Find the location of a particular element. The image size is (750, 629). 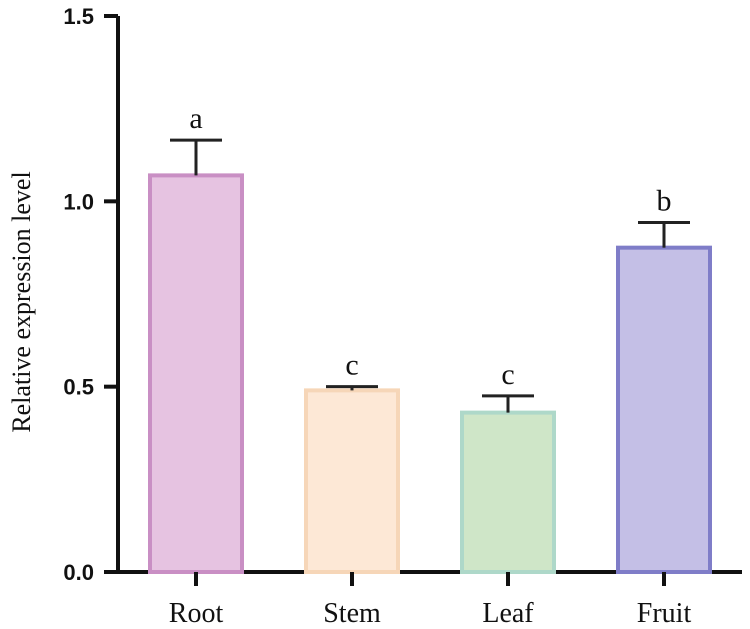

bar-stem is located at coordinates (352, 481).